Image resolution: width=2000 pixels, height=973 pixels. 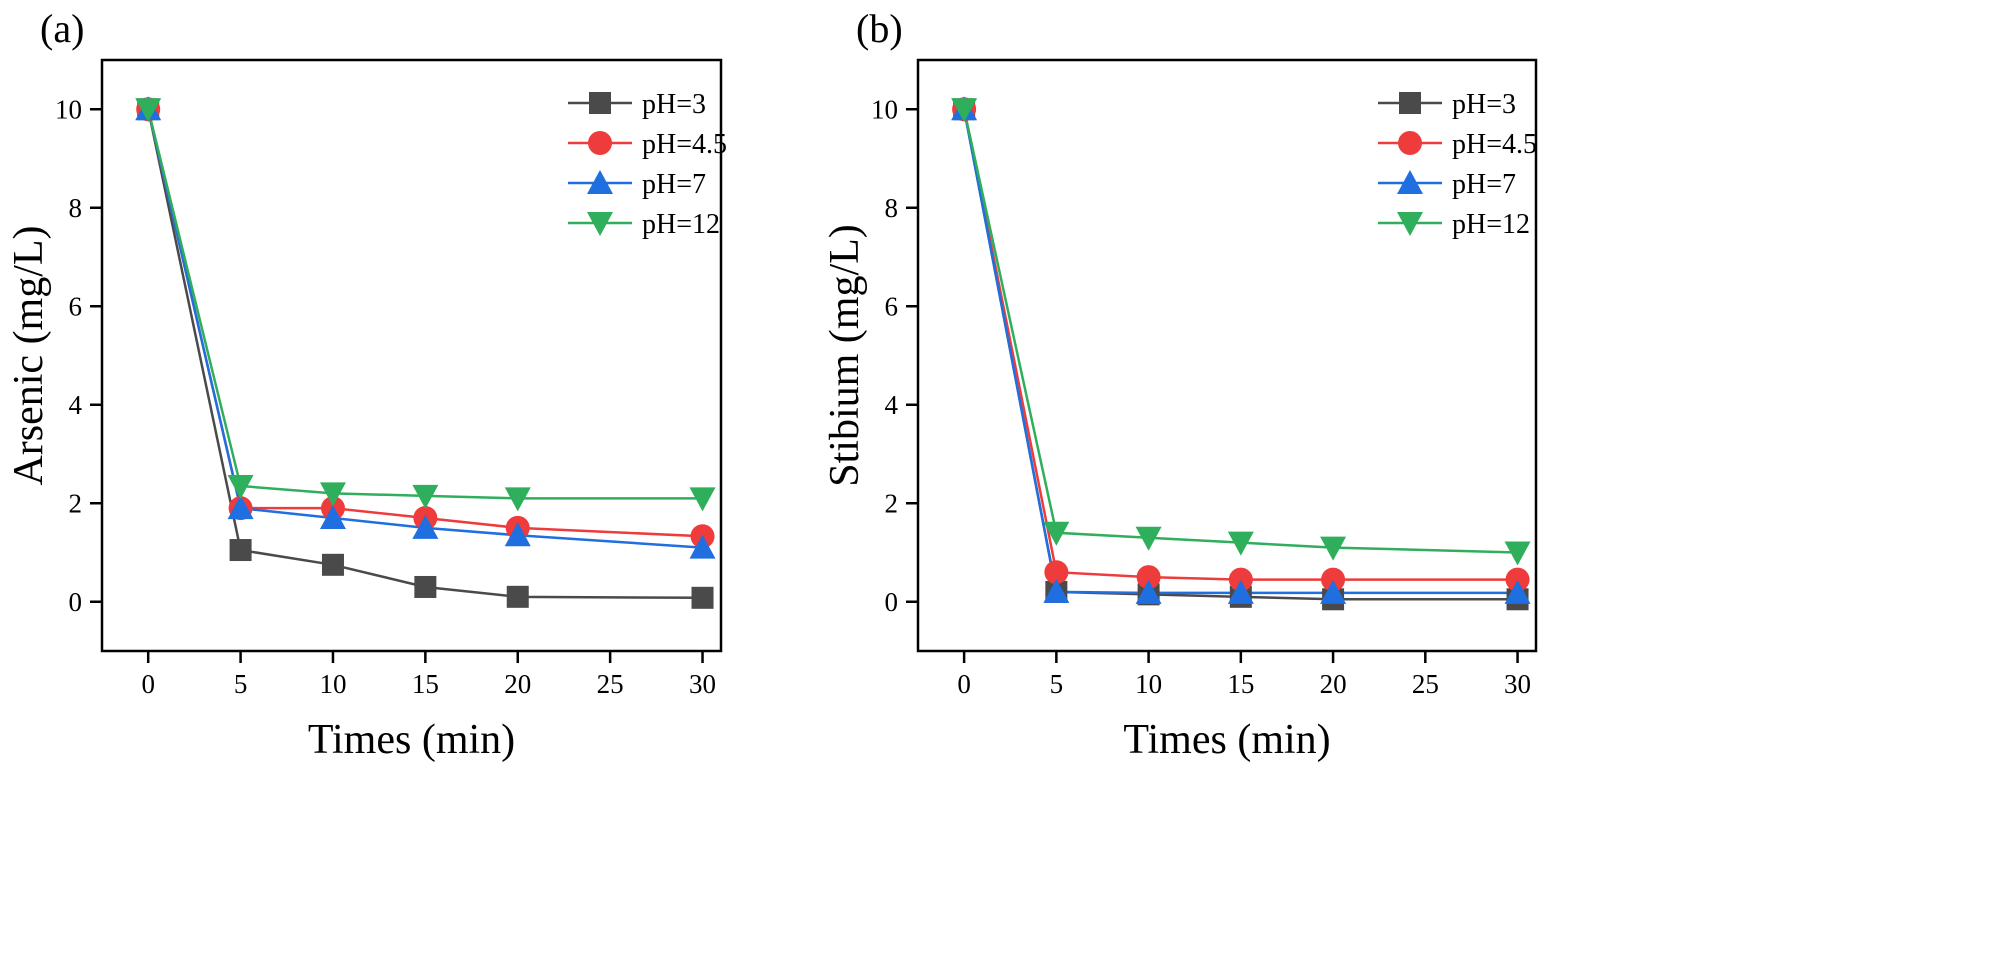 I want to click on series-pH=4.5, so click(x=1240, y=345).